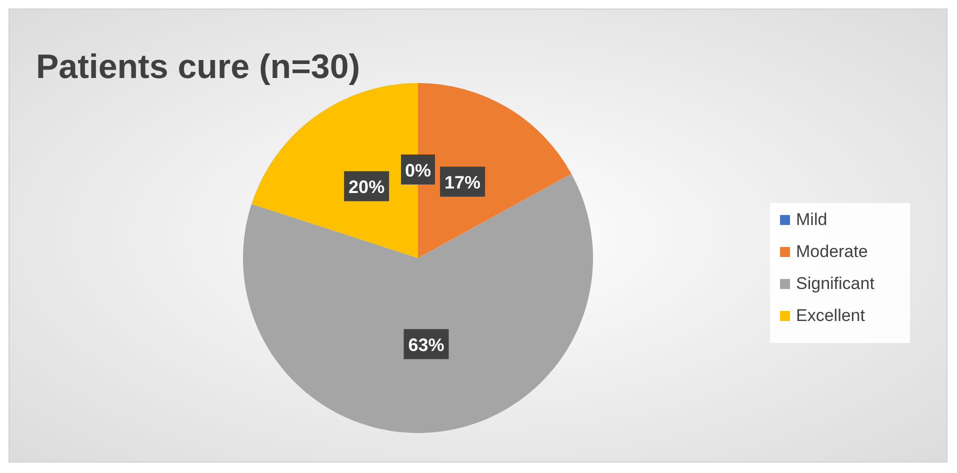 Image resolution: width=957 pixels, height=473 pixels. I want to click on legend-label: Significant, so click(835, 283).